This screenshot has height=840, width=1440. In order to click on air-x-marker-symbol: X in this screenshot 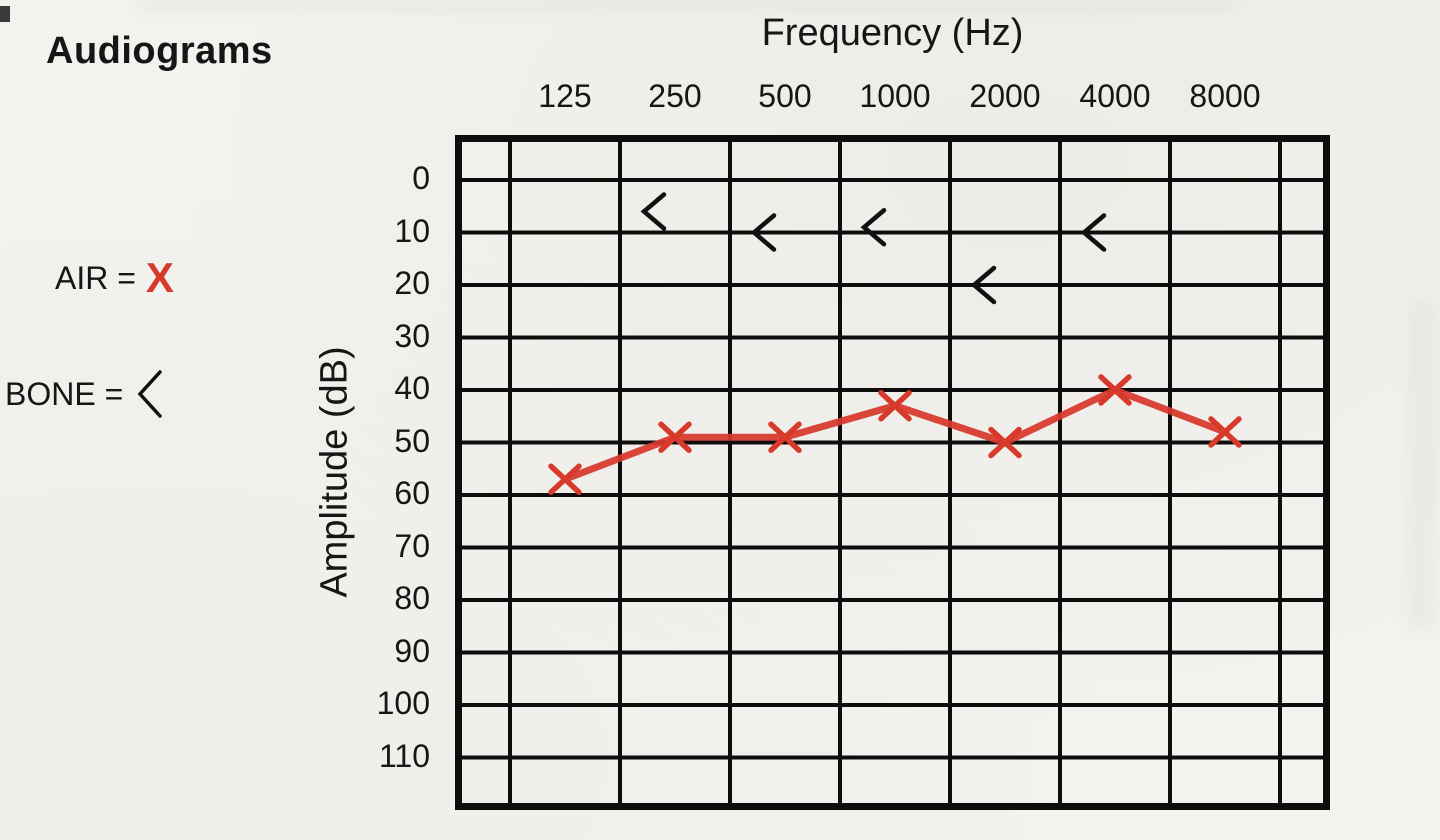, I will do `click(159, 277)`.